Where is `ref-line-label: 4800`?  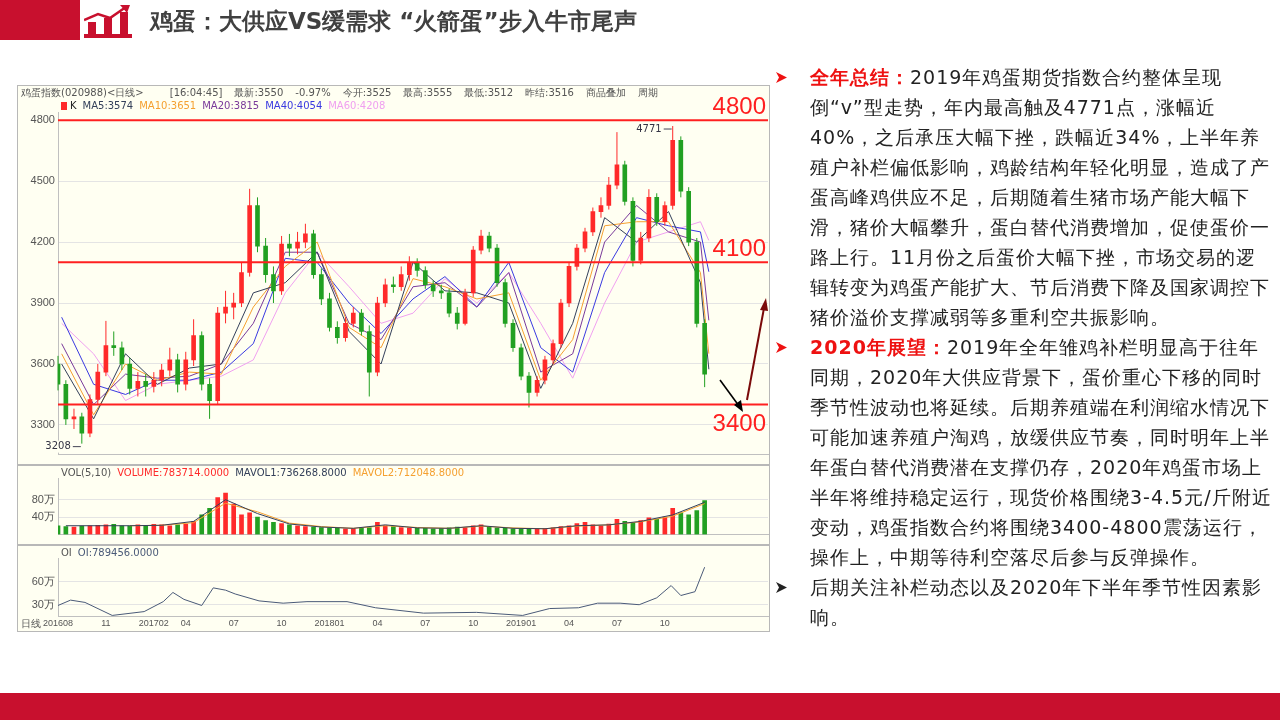
ref-line-label: 4800 is located at coordinates (739, 105).